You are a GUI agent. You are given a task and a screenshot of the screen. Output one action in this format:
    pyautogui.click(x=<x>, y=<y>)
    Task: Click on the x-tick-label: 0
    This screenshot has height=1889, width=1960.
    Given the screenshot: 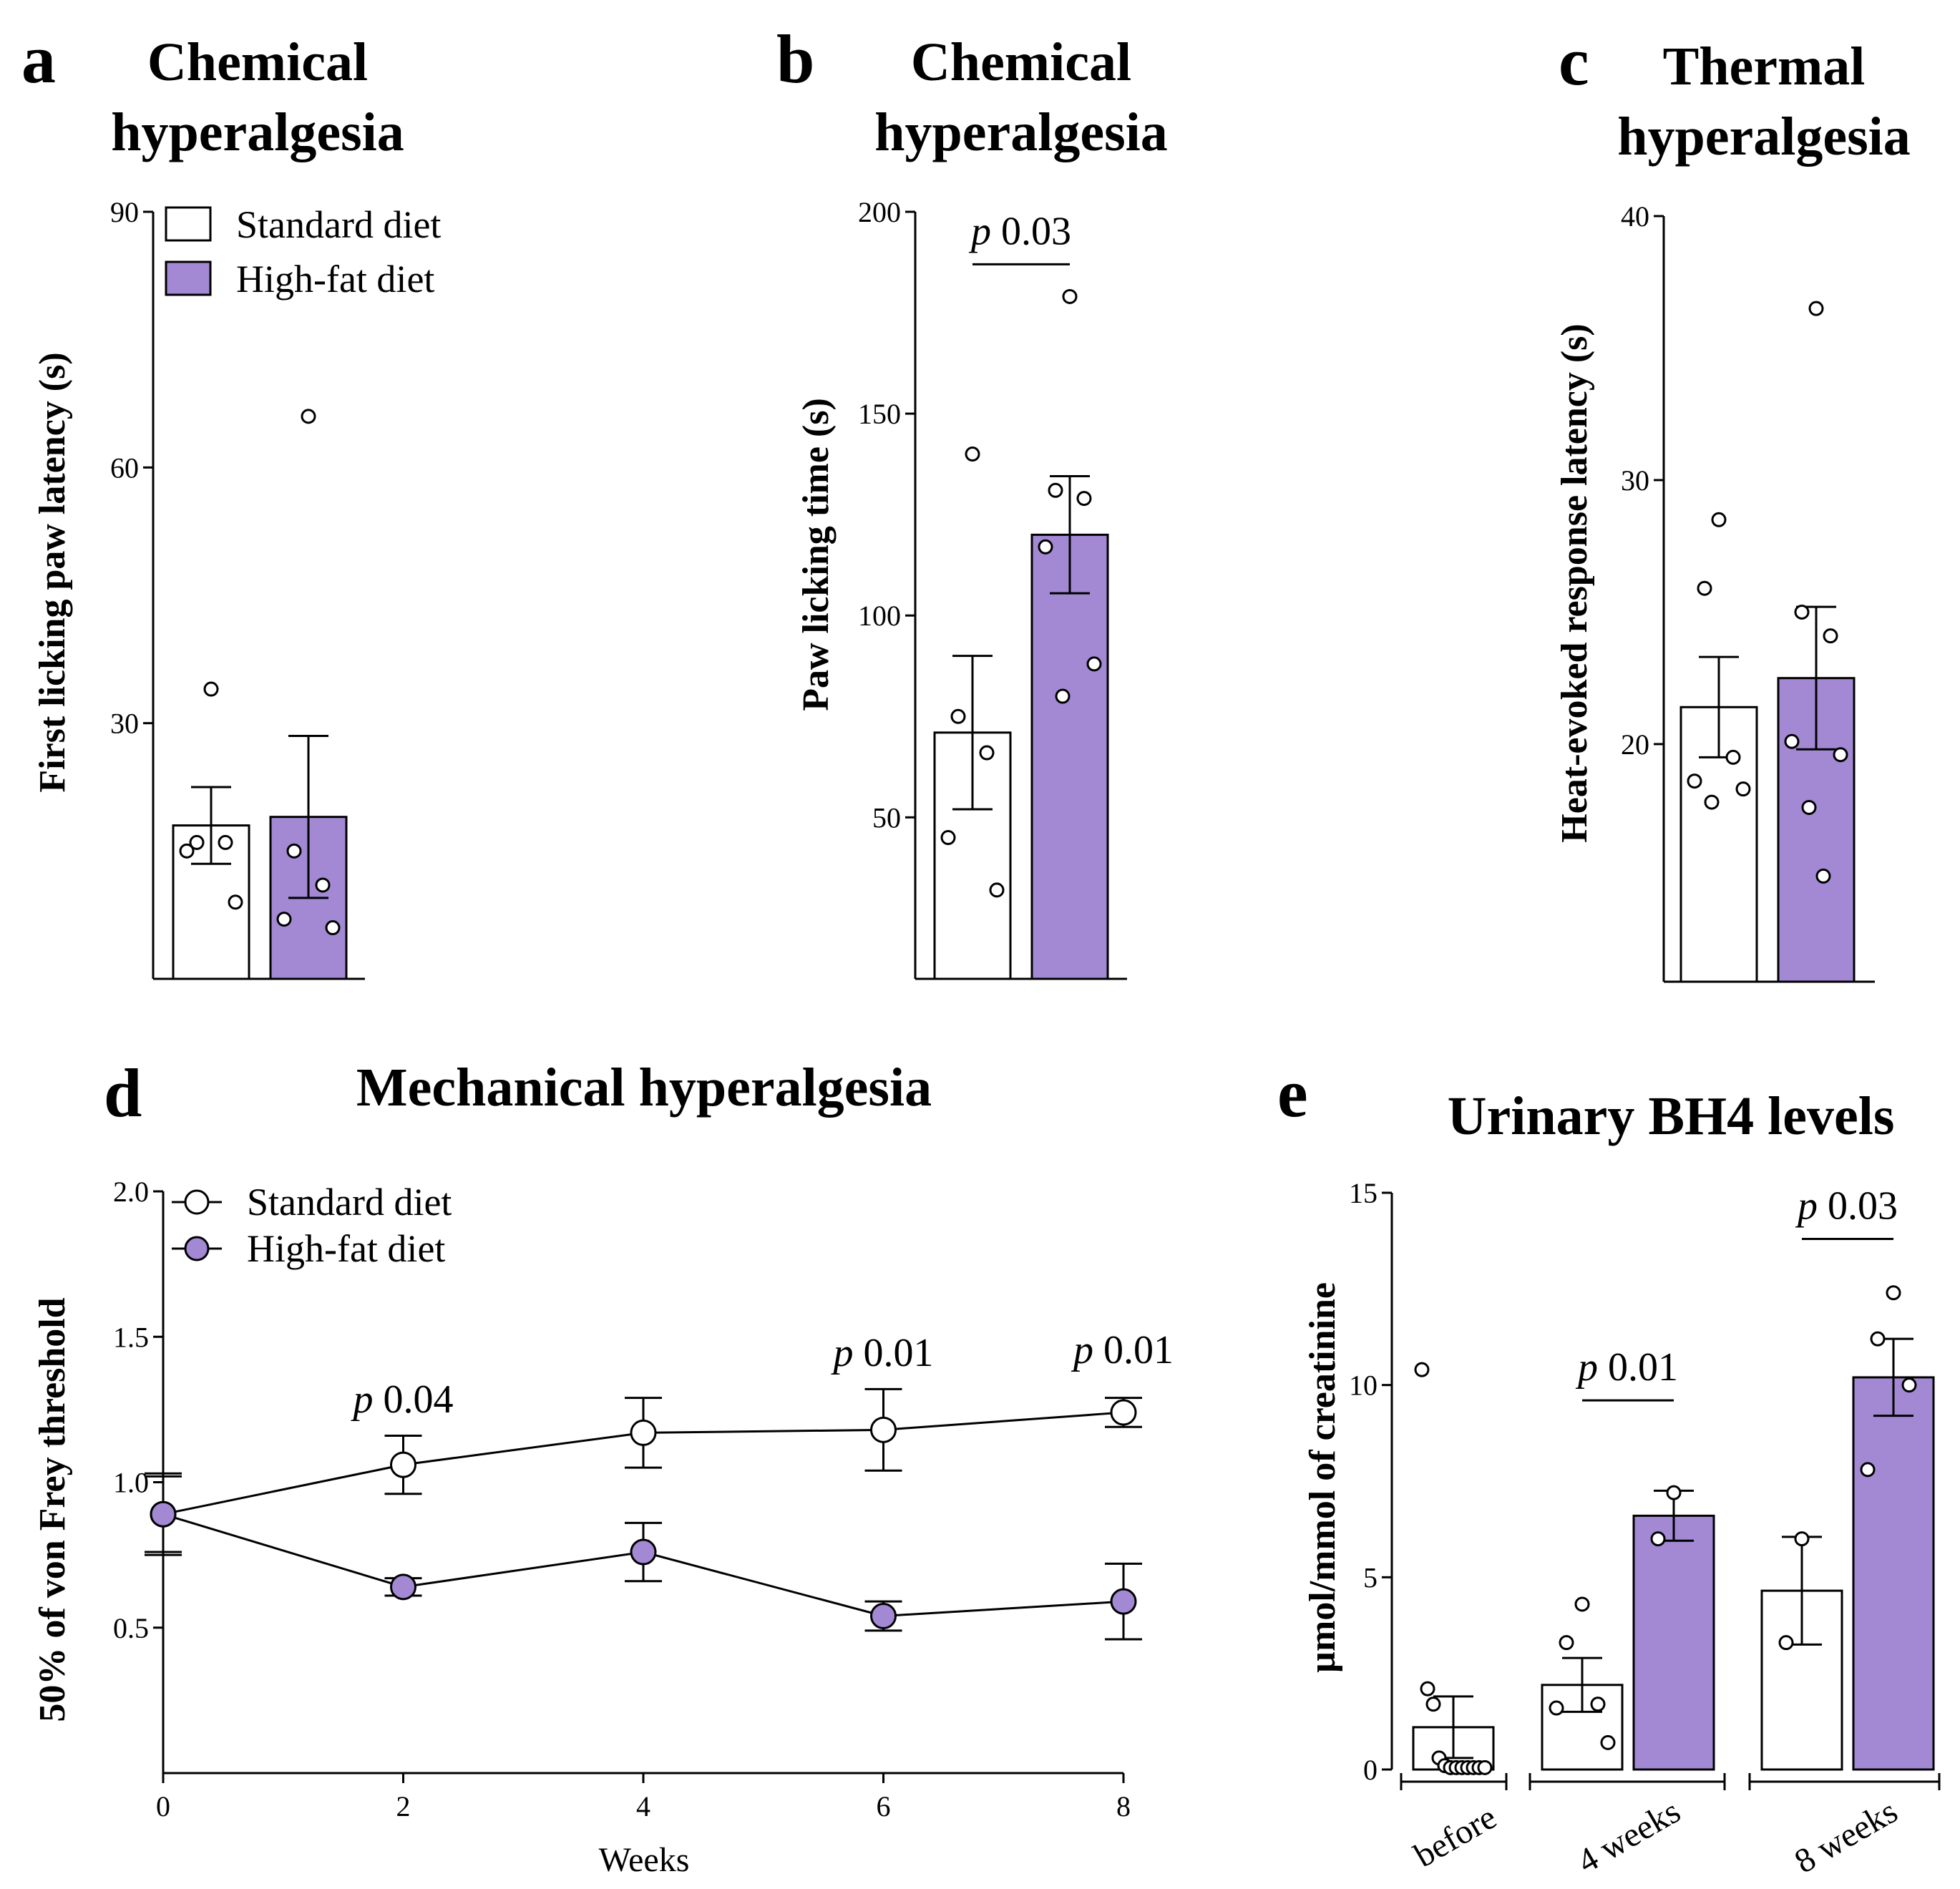 What is the action you would take?
    pyautogui.click(x=163, y=1806)
    